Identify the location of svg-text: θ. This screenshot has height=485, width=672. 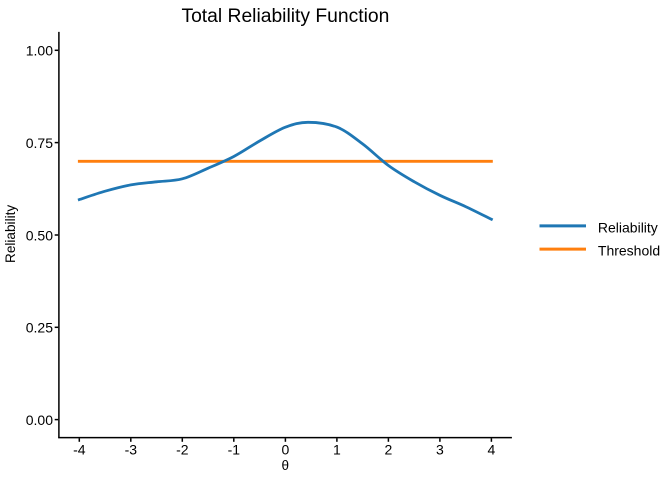
(286, 465).